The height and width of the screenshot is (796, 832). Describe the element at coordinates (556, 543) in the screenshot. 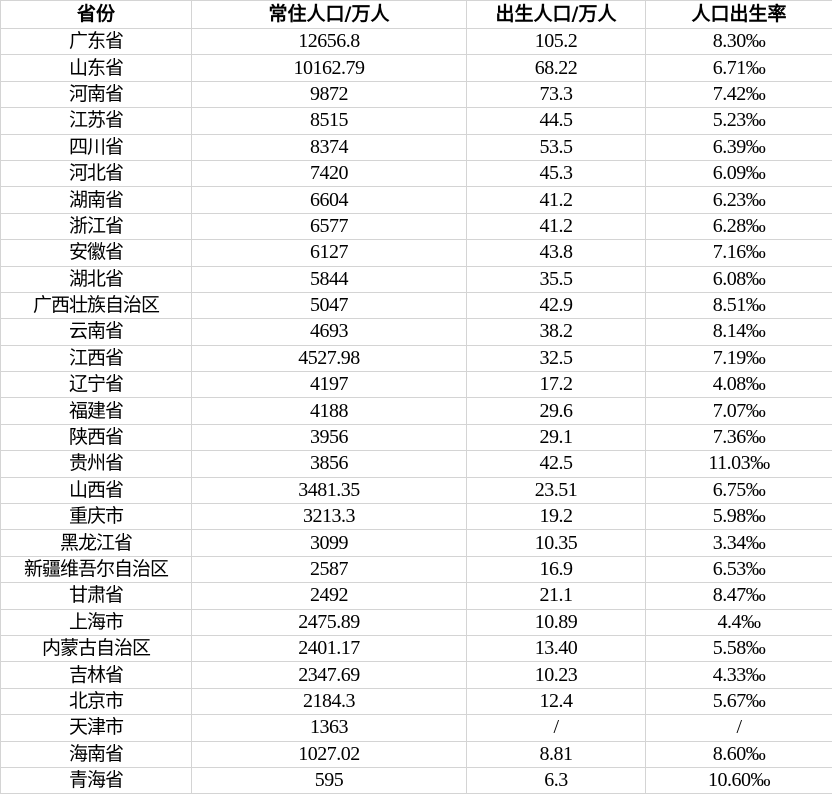

I see `cell-births: 10.35` at that location.